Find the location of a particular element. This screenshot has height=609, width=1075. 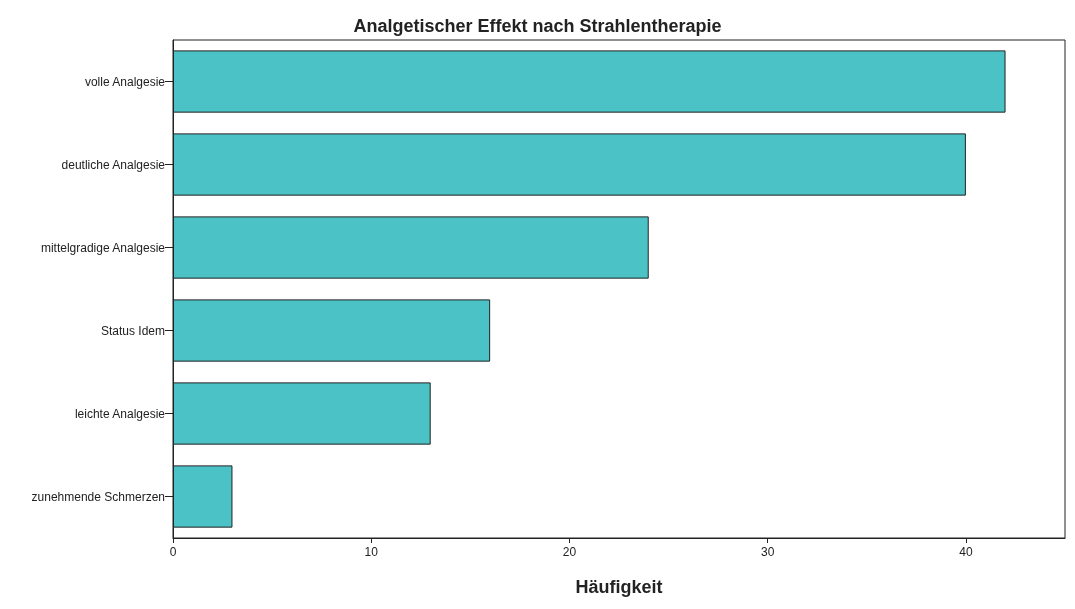

x-tick-label: 30 is located at coordinates (767, 552).